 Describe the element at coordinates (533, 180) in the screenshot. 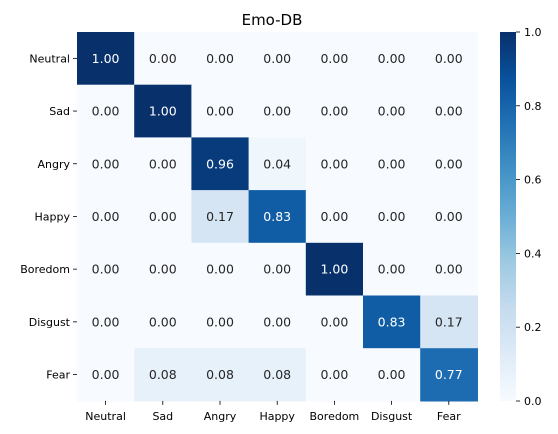

I see `colorbar-tick-label: 0.6` at that location.